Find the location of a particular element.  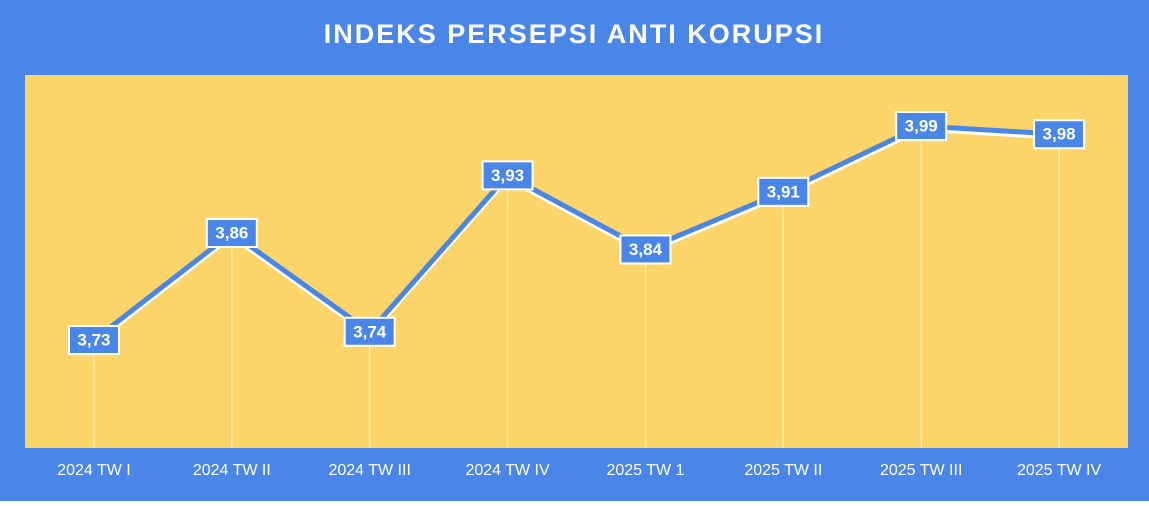

data-label: 3,73 is located at coordinates (93, 339).